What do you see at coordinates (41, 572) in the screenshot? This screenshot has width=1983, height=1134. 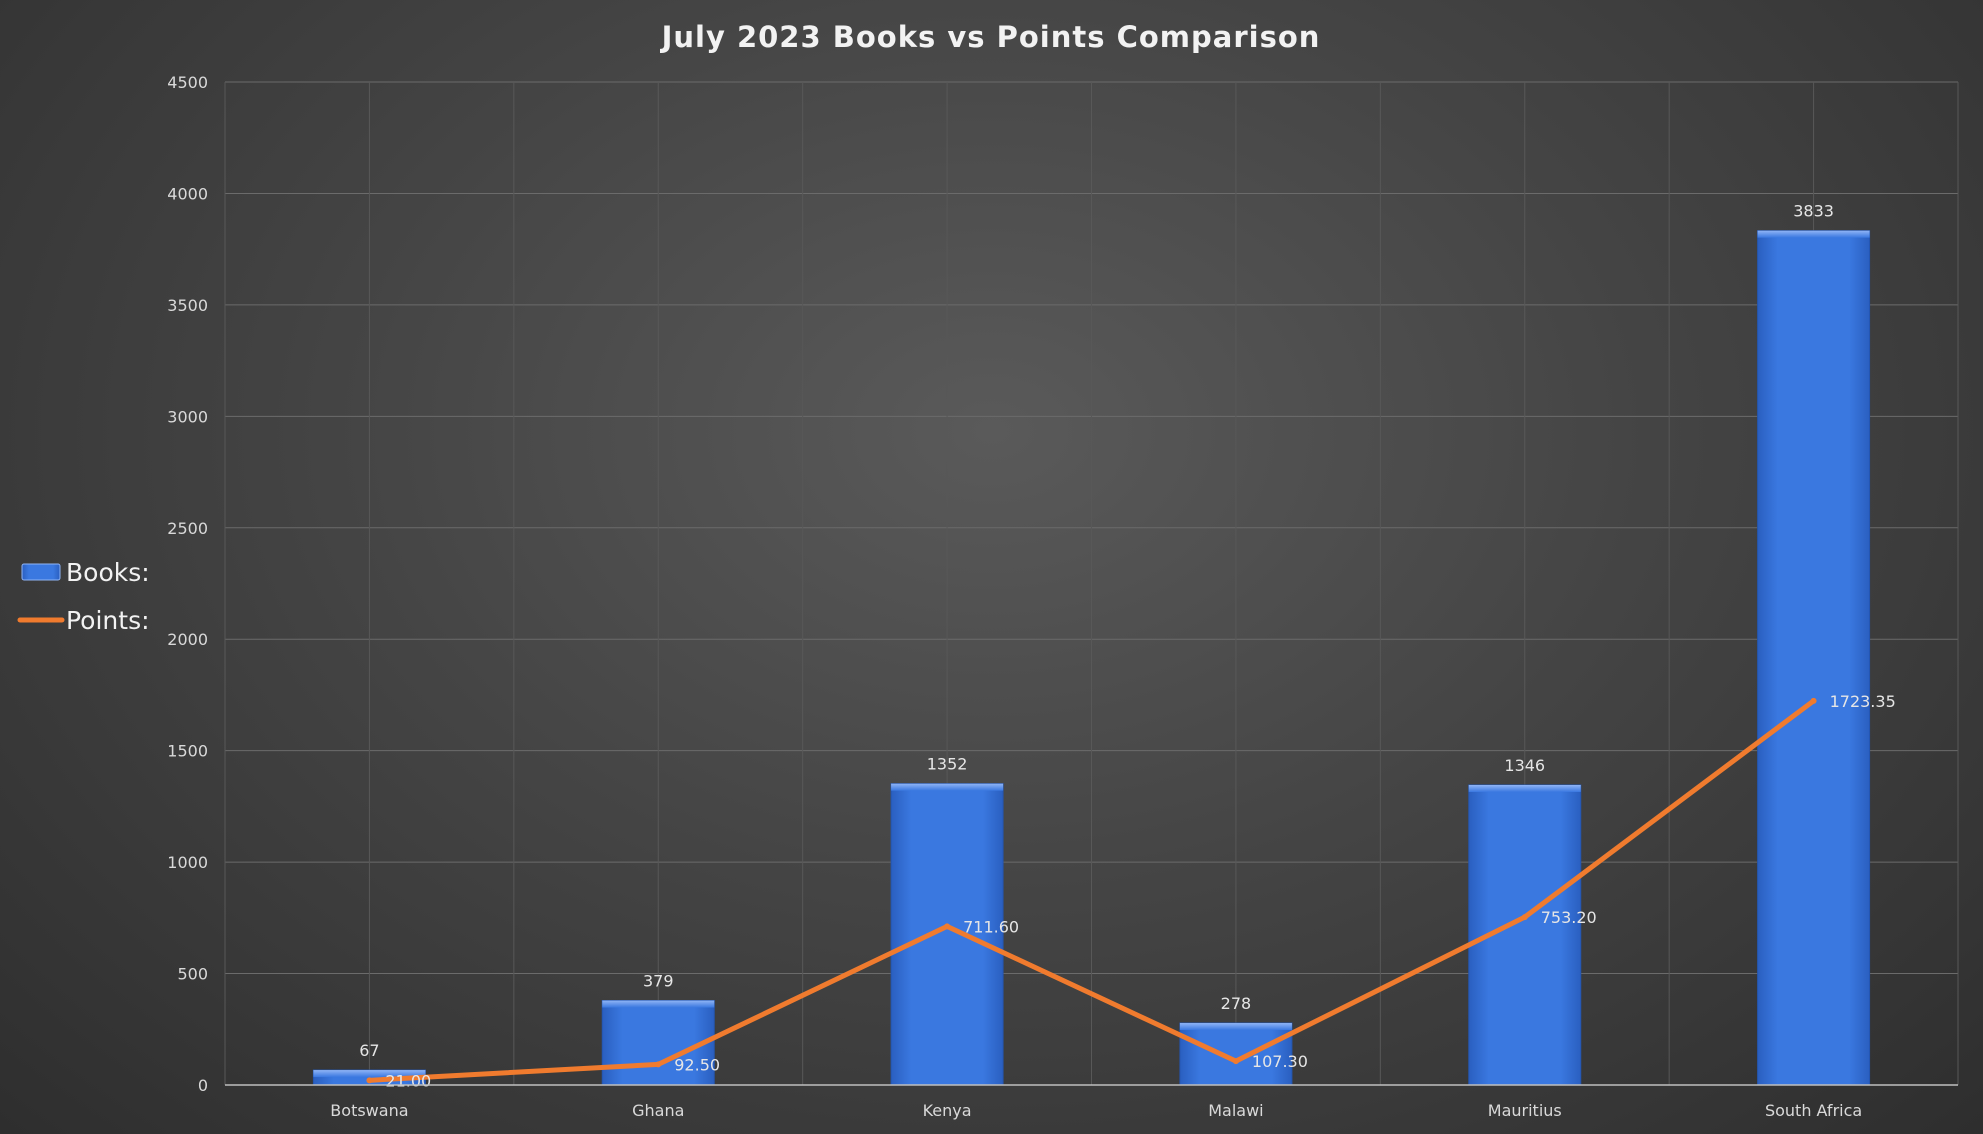 I see `legend-books-swatch` at bounding box center [41, 572].